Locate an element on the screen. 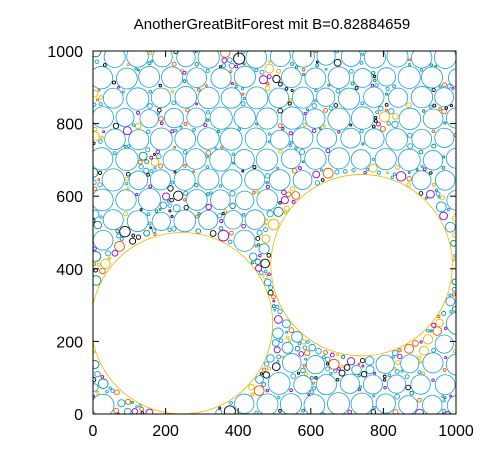  x-tick-label: 1000 is located at coordinates (456, 431).